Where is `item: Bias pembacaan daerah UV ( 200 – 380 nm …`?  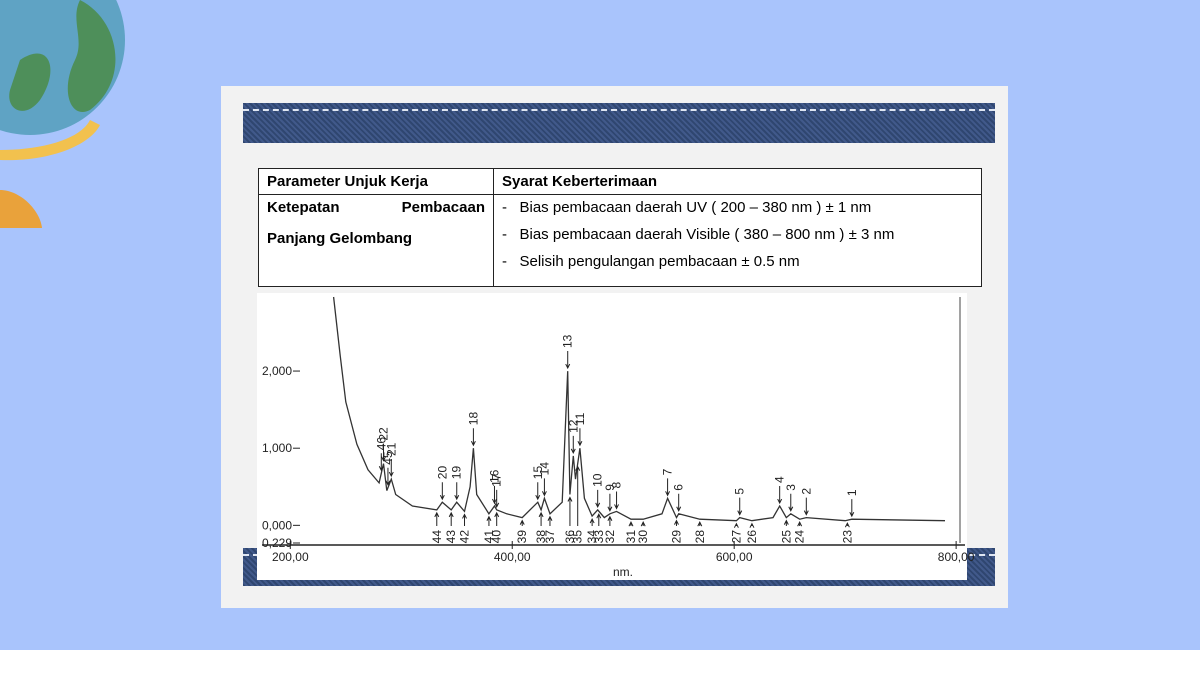 item: Bias pembacaan daerah UV ( 200 – 380 nm … is located at coordinates (737, 207).